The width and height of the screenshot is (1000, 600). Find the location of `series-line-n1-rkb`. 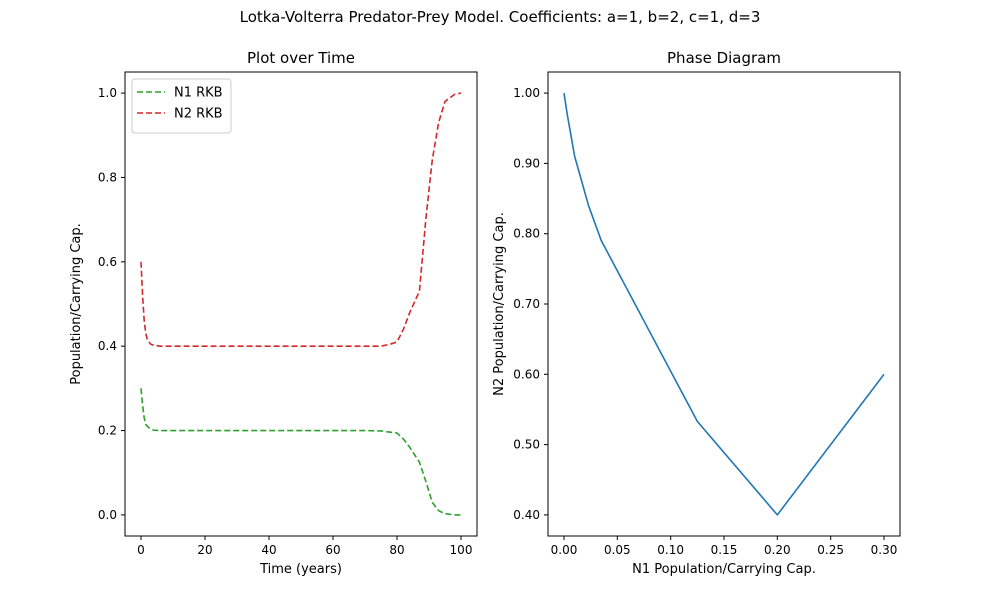

series-line-n1-rkb is located at coordinates (300, 452).